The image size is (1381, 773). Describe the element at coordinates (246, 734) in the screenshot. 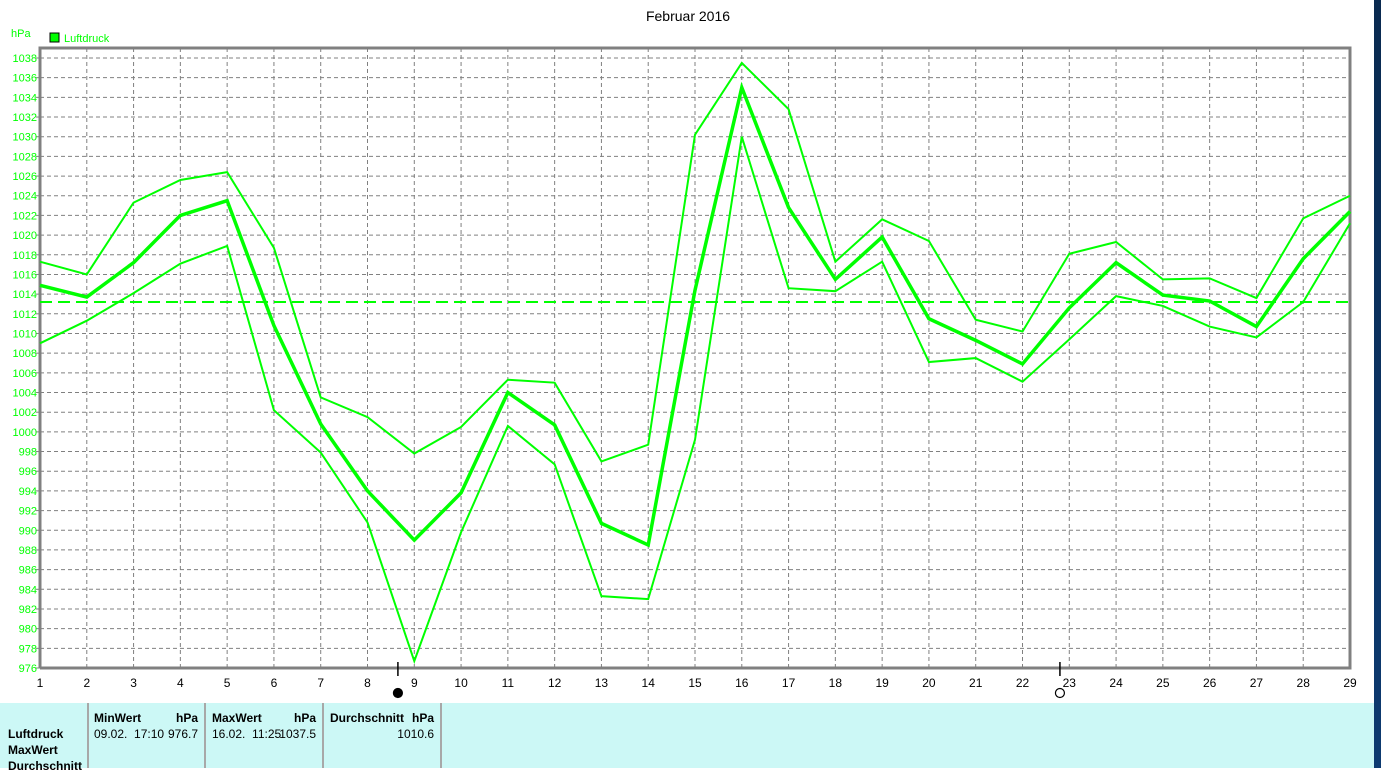

I see `max-time: 16.02. 11:25` at that location.